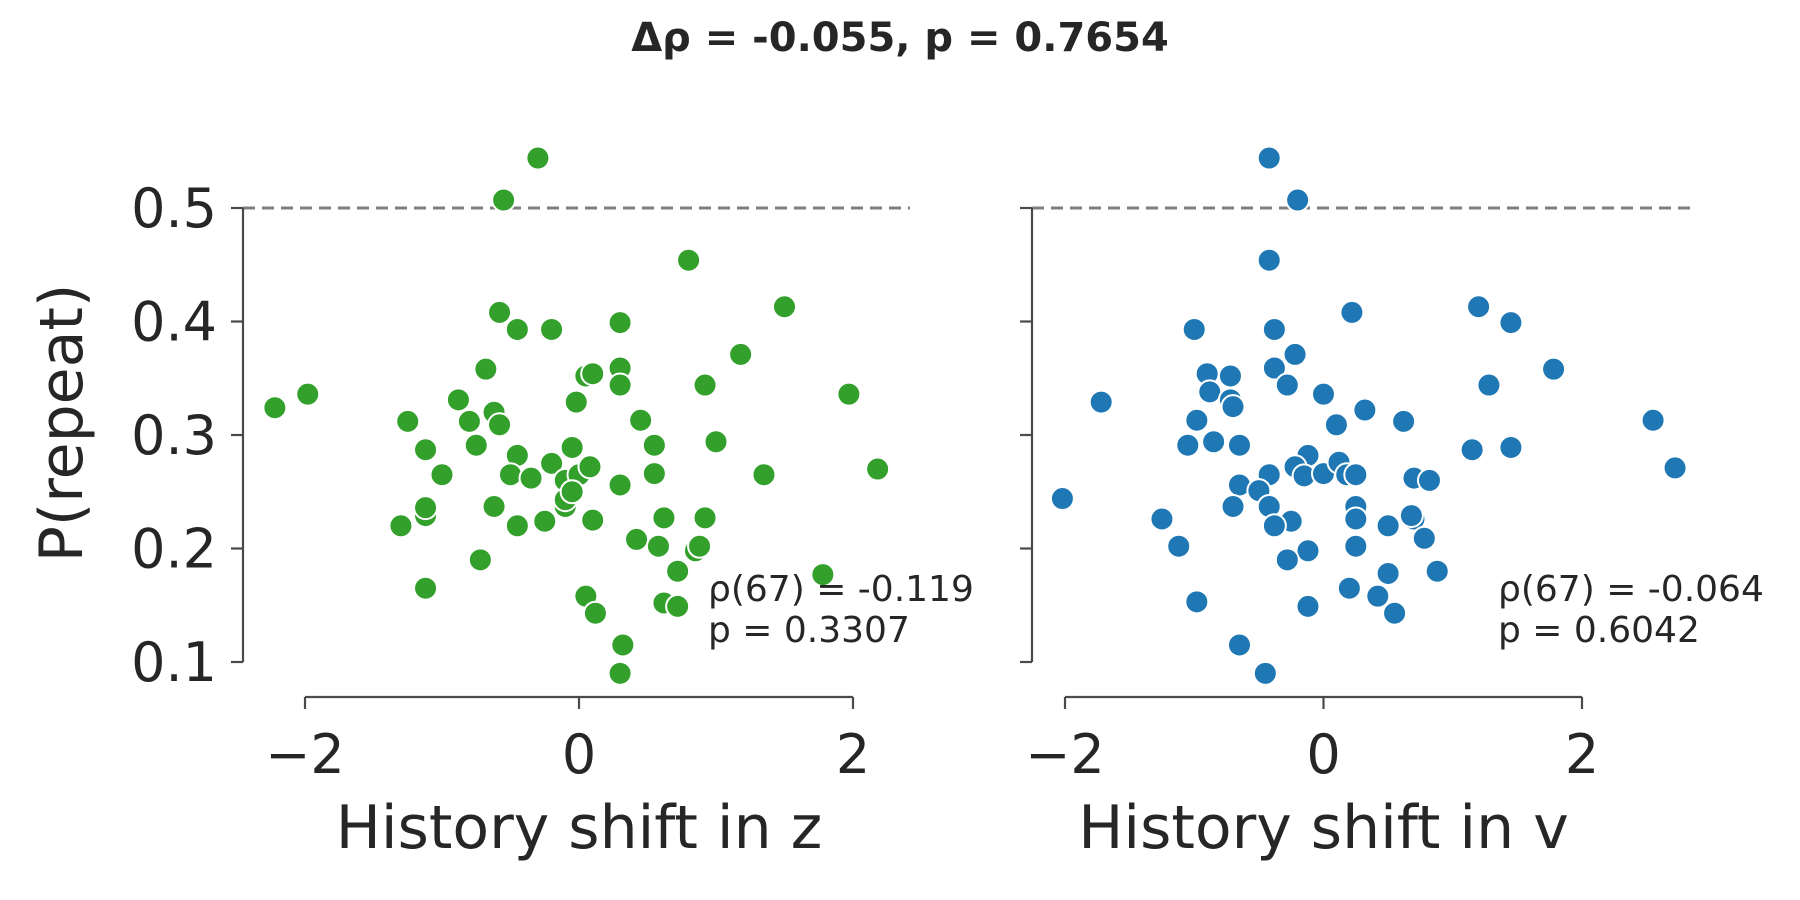 This screenshot has width=1800, height=900. I want to click on y-tick-label: 0.4, so click(174, 322).